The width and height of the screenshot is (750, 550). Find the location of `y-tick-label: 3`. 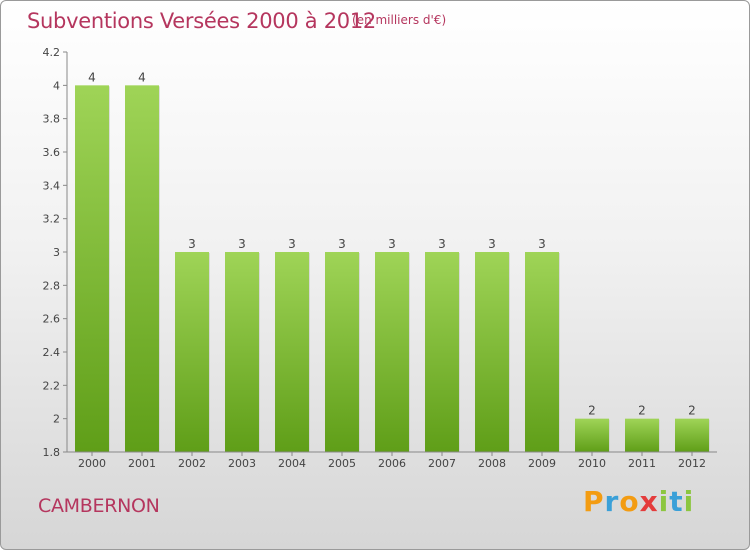

y-tick-label: 3 is located at coordinates (56, 252).